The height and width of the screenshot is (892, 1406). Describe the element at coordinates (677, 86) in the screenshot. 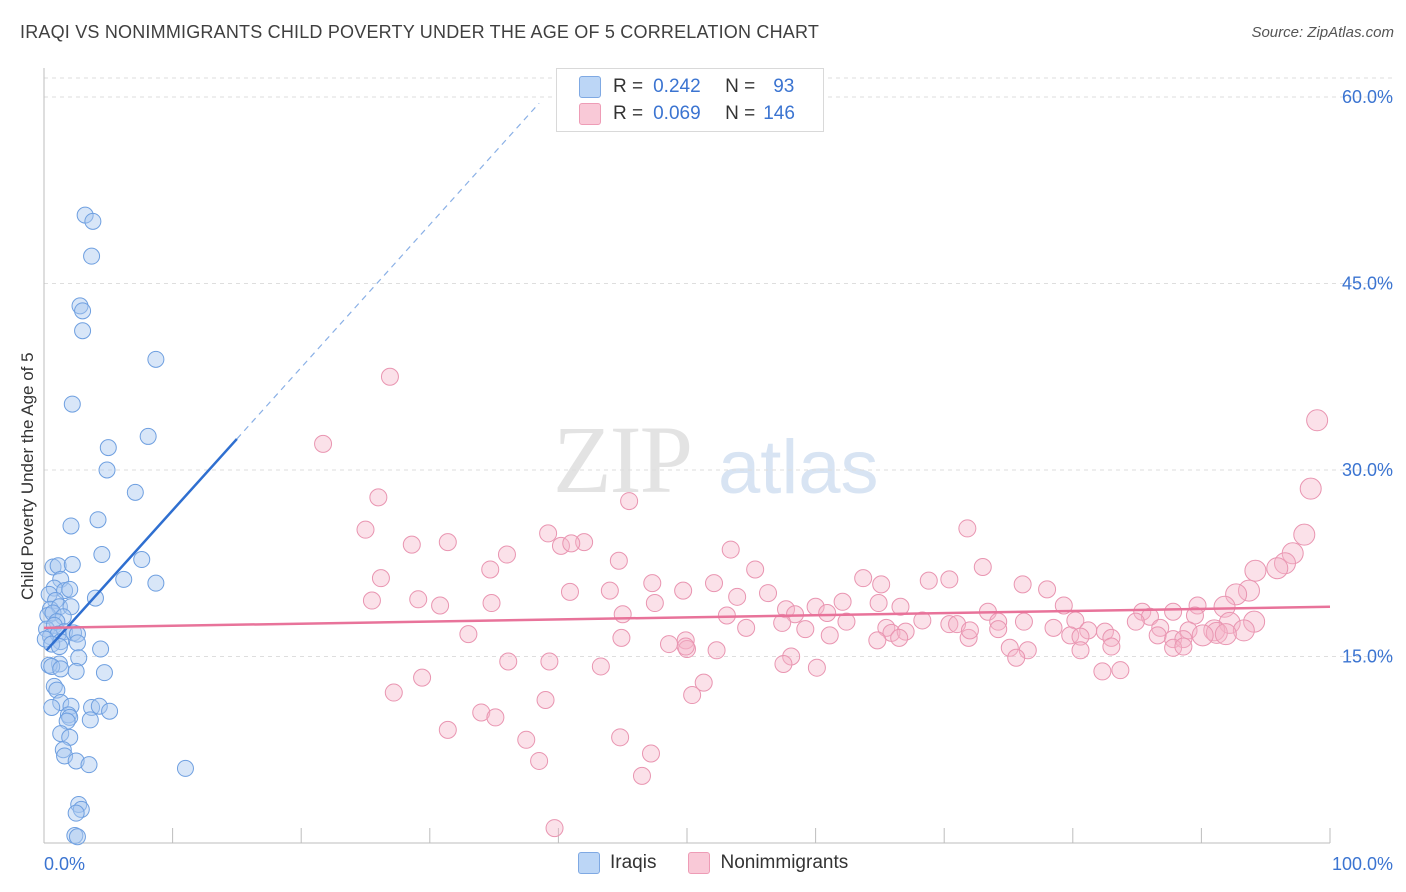

I see `legend-r-value-iraqis: 0.242` at that location.